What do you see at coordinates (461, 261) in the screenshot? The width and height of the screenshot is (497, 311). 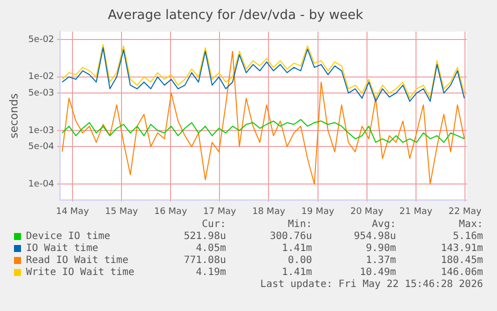 I see `text: 180.45m` at bounding box center [461, 261].